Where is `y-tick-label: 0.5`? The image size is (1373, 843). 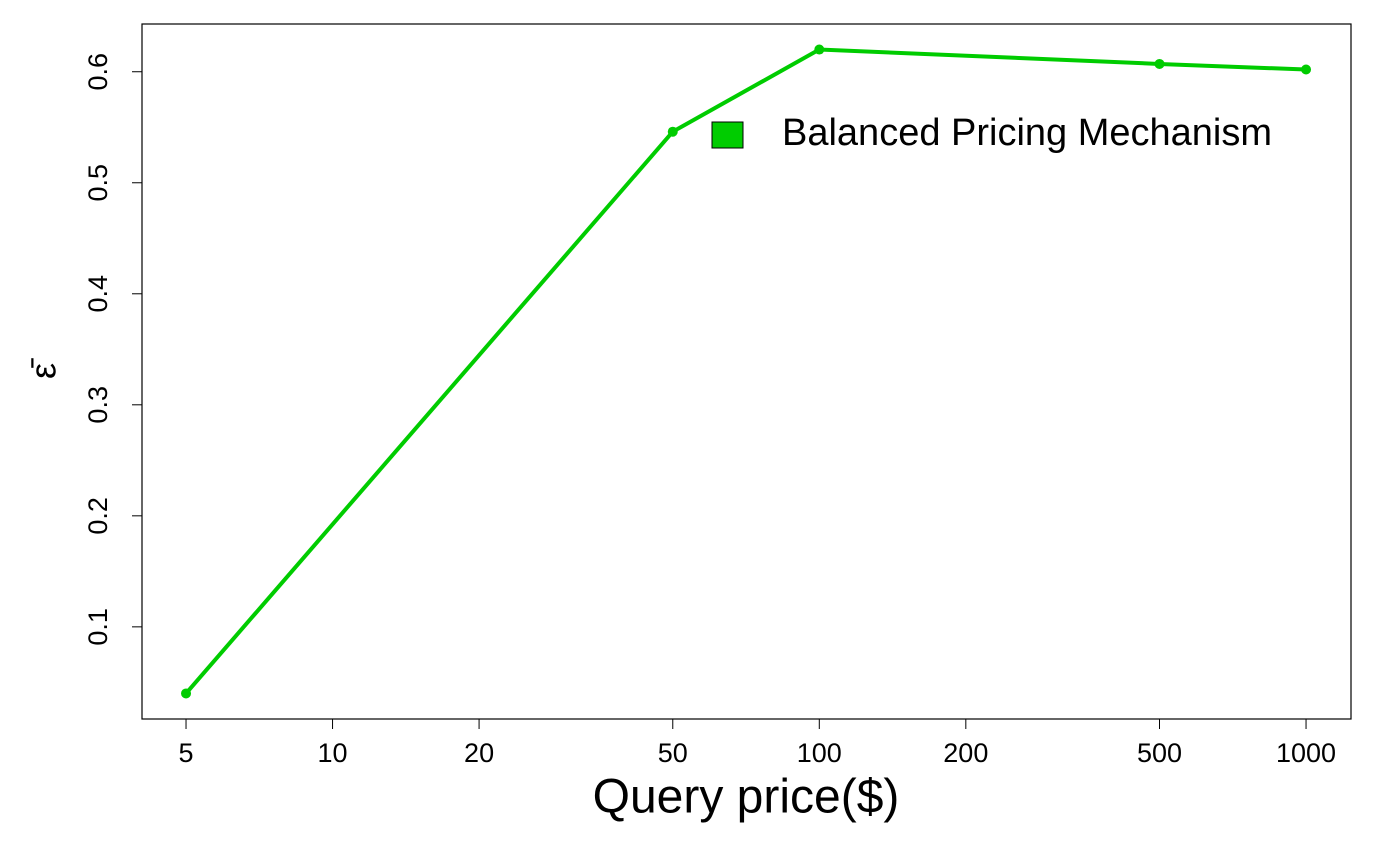
y-tick-label: 0.5 is located at coordinates (98, 183).